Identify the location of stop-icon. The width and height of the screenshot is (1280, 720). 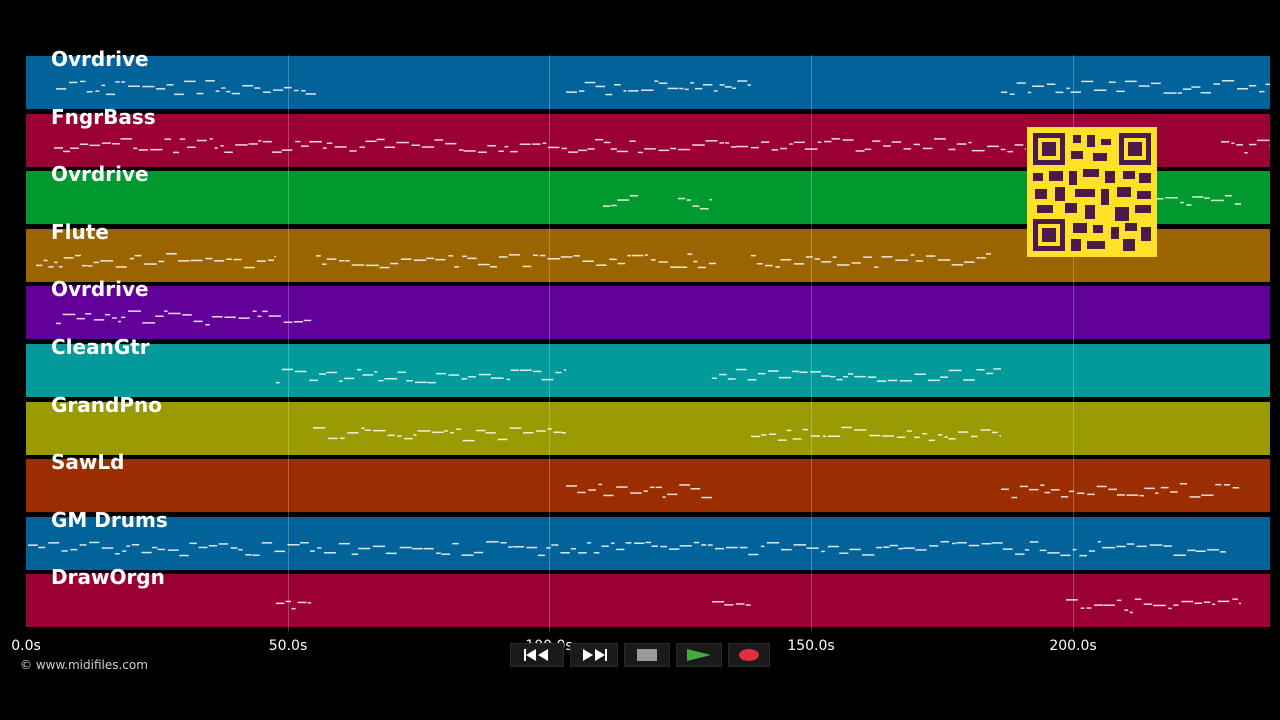
(647, 655).